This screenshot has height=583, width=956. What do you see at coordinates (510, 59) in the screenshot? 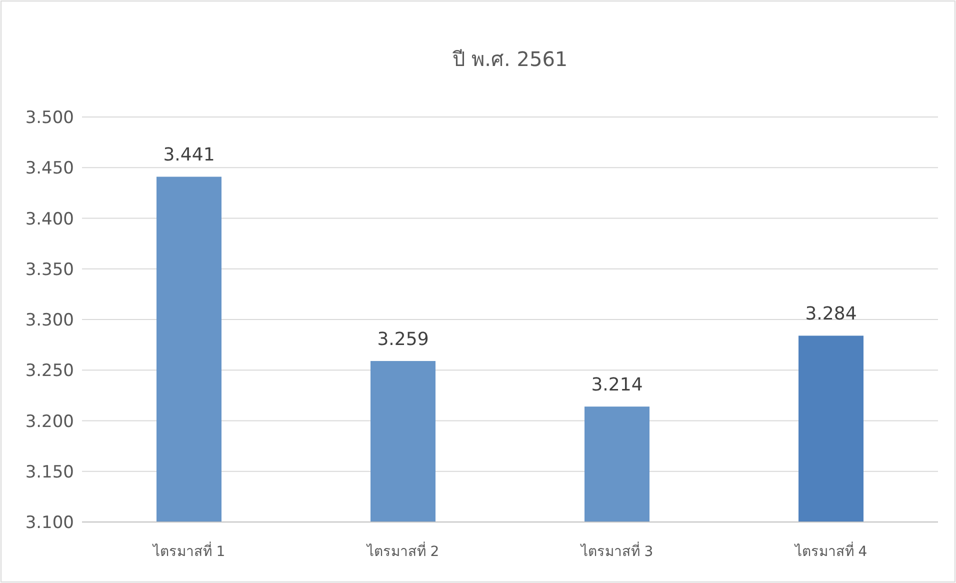
I see `title: ปี พ.ศ. 2561` at bounding box center [510, 59].